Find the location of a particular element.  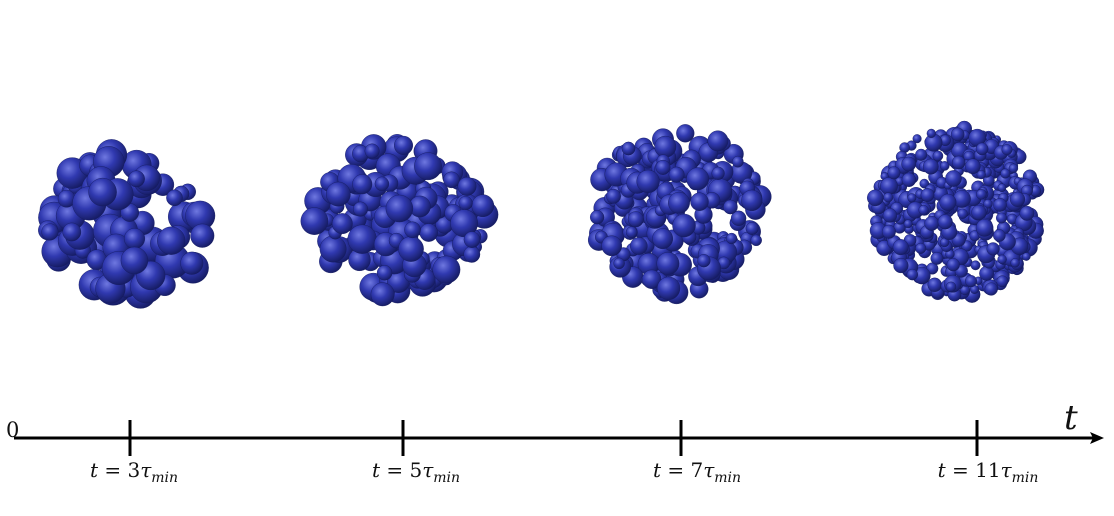

particle-cluster-t5 is located at coordinates (399, 220).